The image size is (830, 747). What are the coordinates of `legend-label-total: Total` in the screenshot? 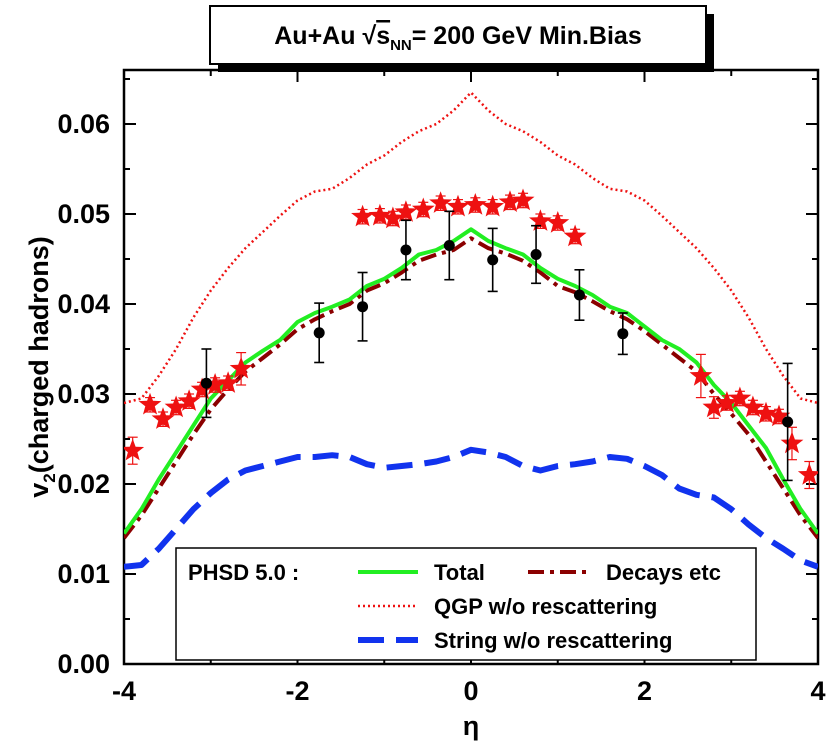 It's located at (459, 572).